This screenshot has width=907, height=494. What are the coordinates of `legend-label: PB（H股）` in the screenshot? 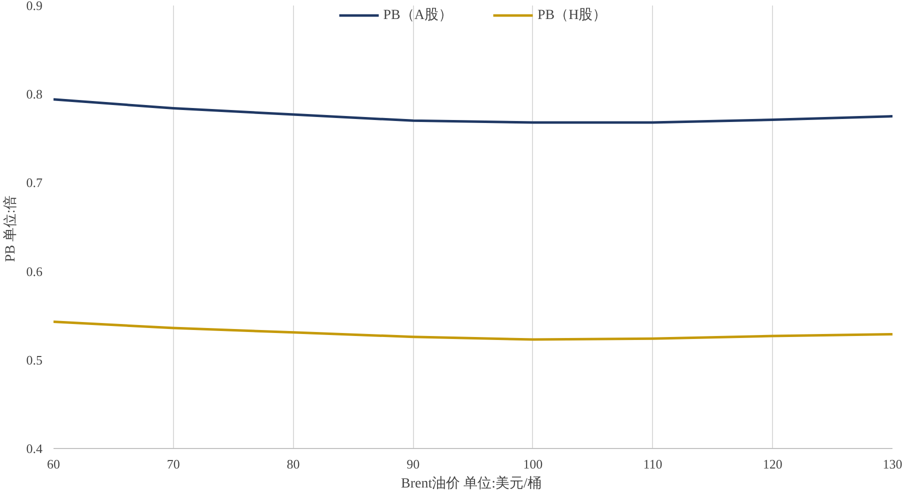 It's located at (572, 15).